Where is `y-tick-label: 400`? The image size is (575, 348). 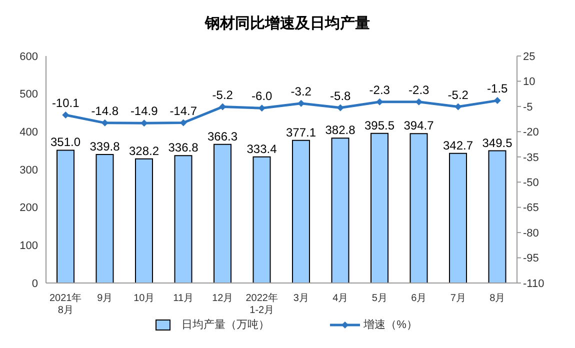 y-tick-label: 400 is located at coordinates (29, 132).